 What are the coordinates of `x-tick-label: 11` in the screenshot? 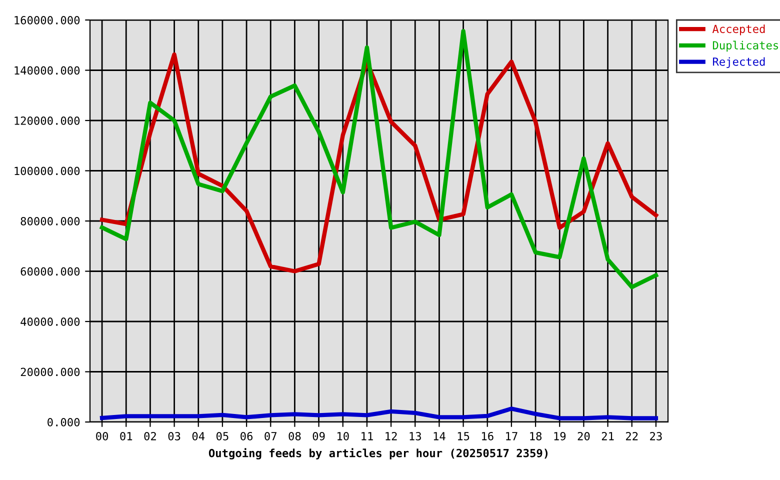 It's located at (367, 436).